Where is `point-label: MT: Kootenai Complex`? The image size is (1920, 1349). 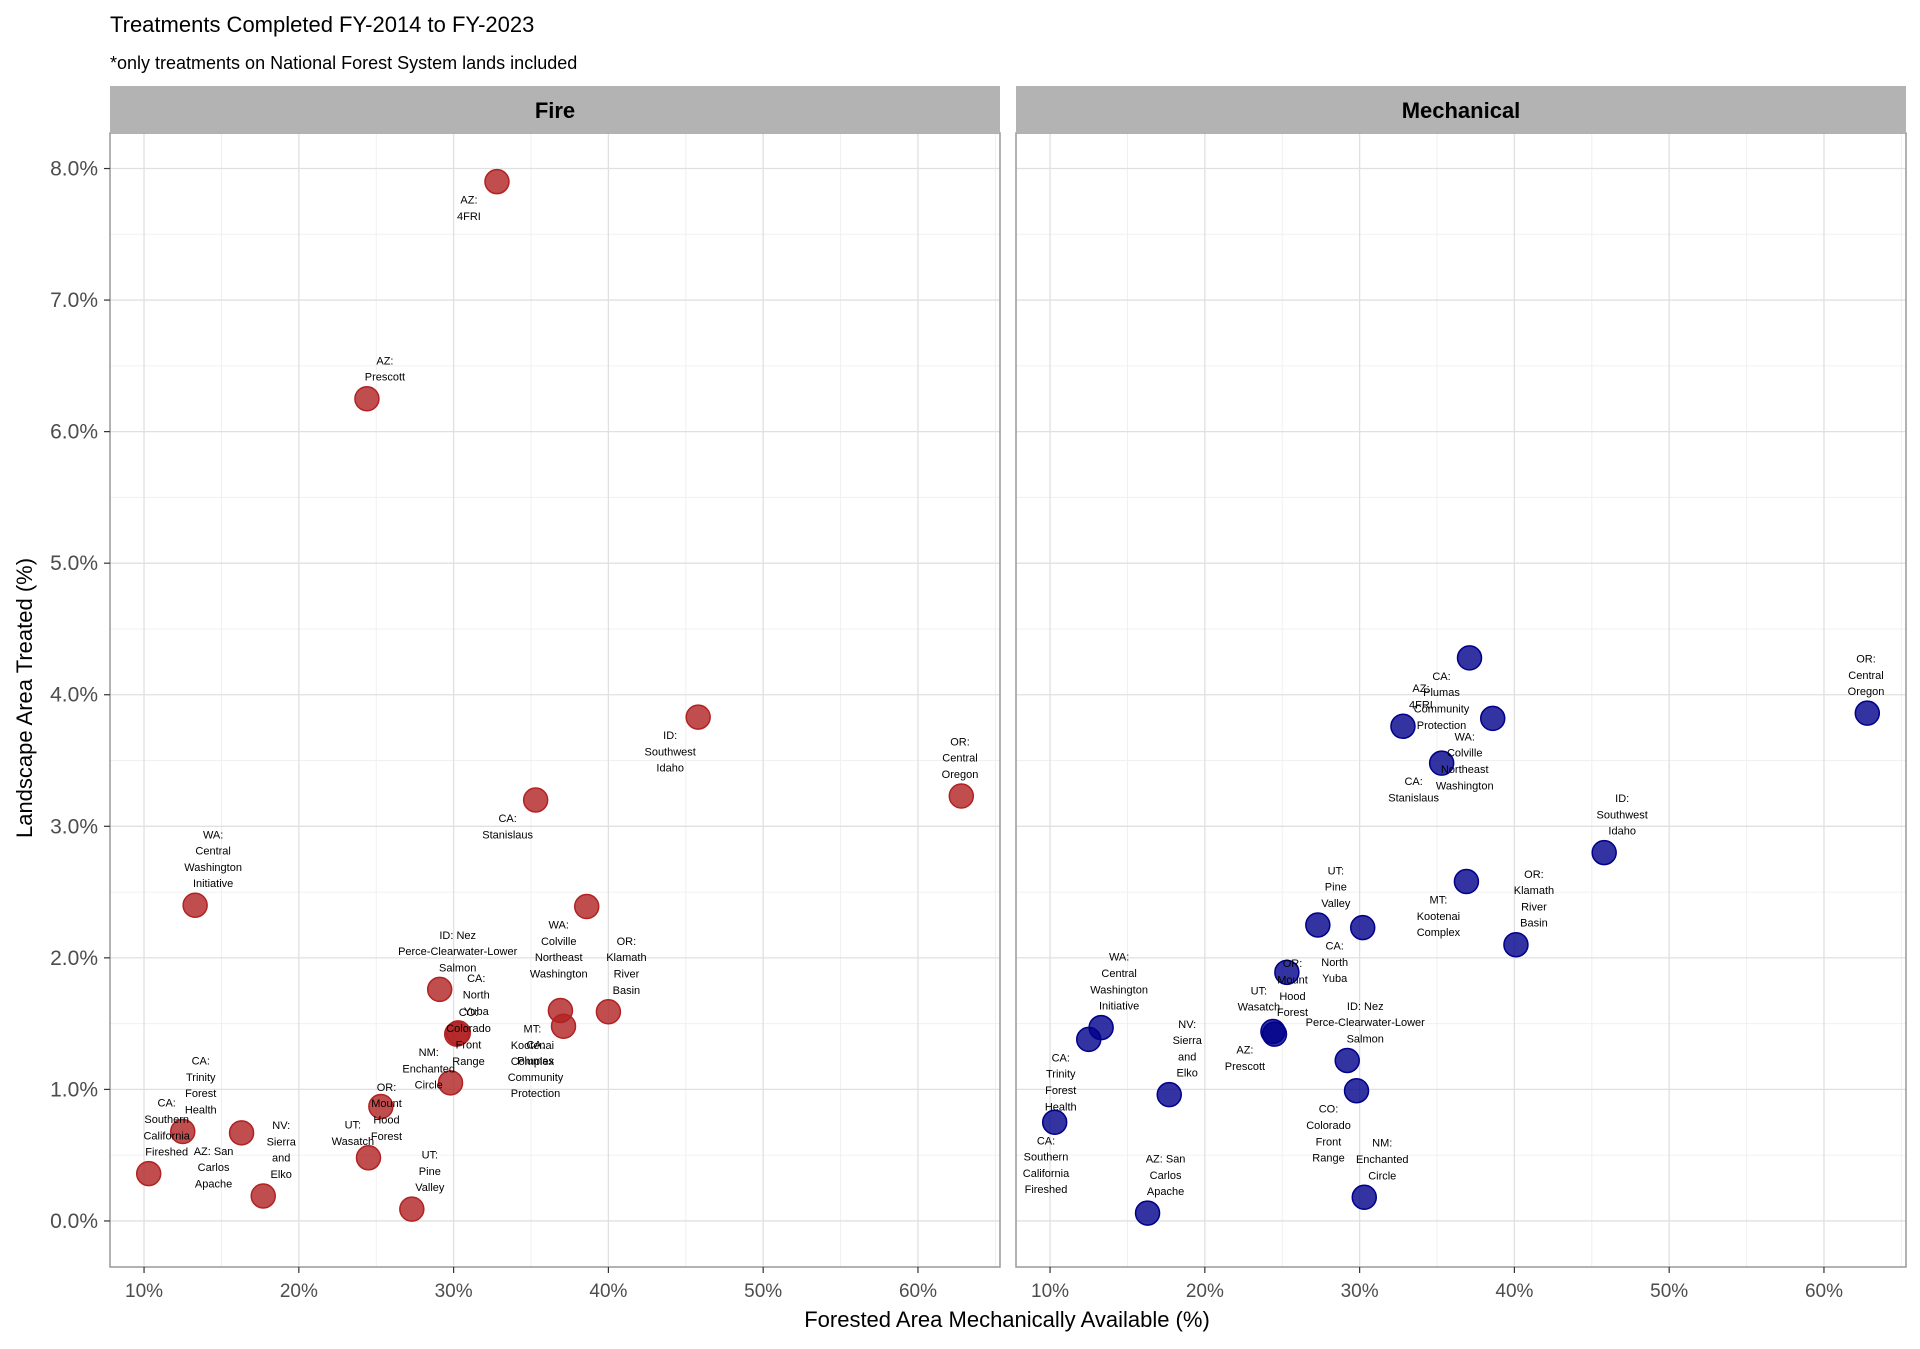 point-label: MT: Kootenai Complex is located at coordinates (533, 1045).